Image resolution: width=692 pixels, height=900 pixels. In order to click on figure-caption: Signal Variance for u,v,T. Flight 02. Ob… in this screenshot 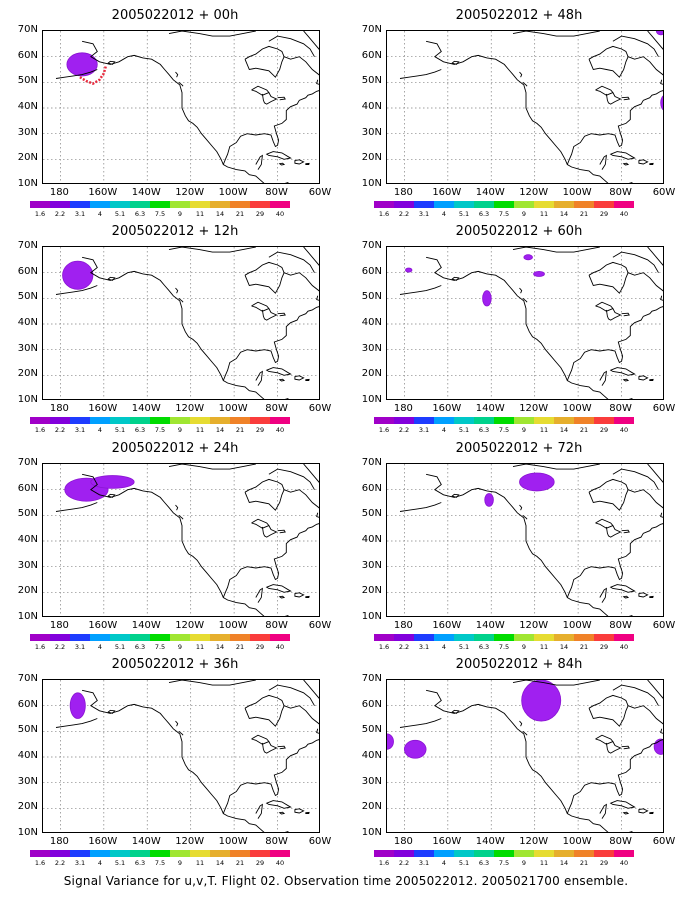, I will do `click(346, 881)`.